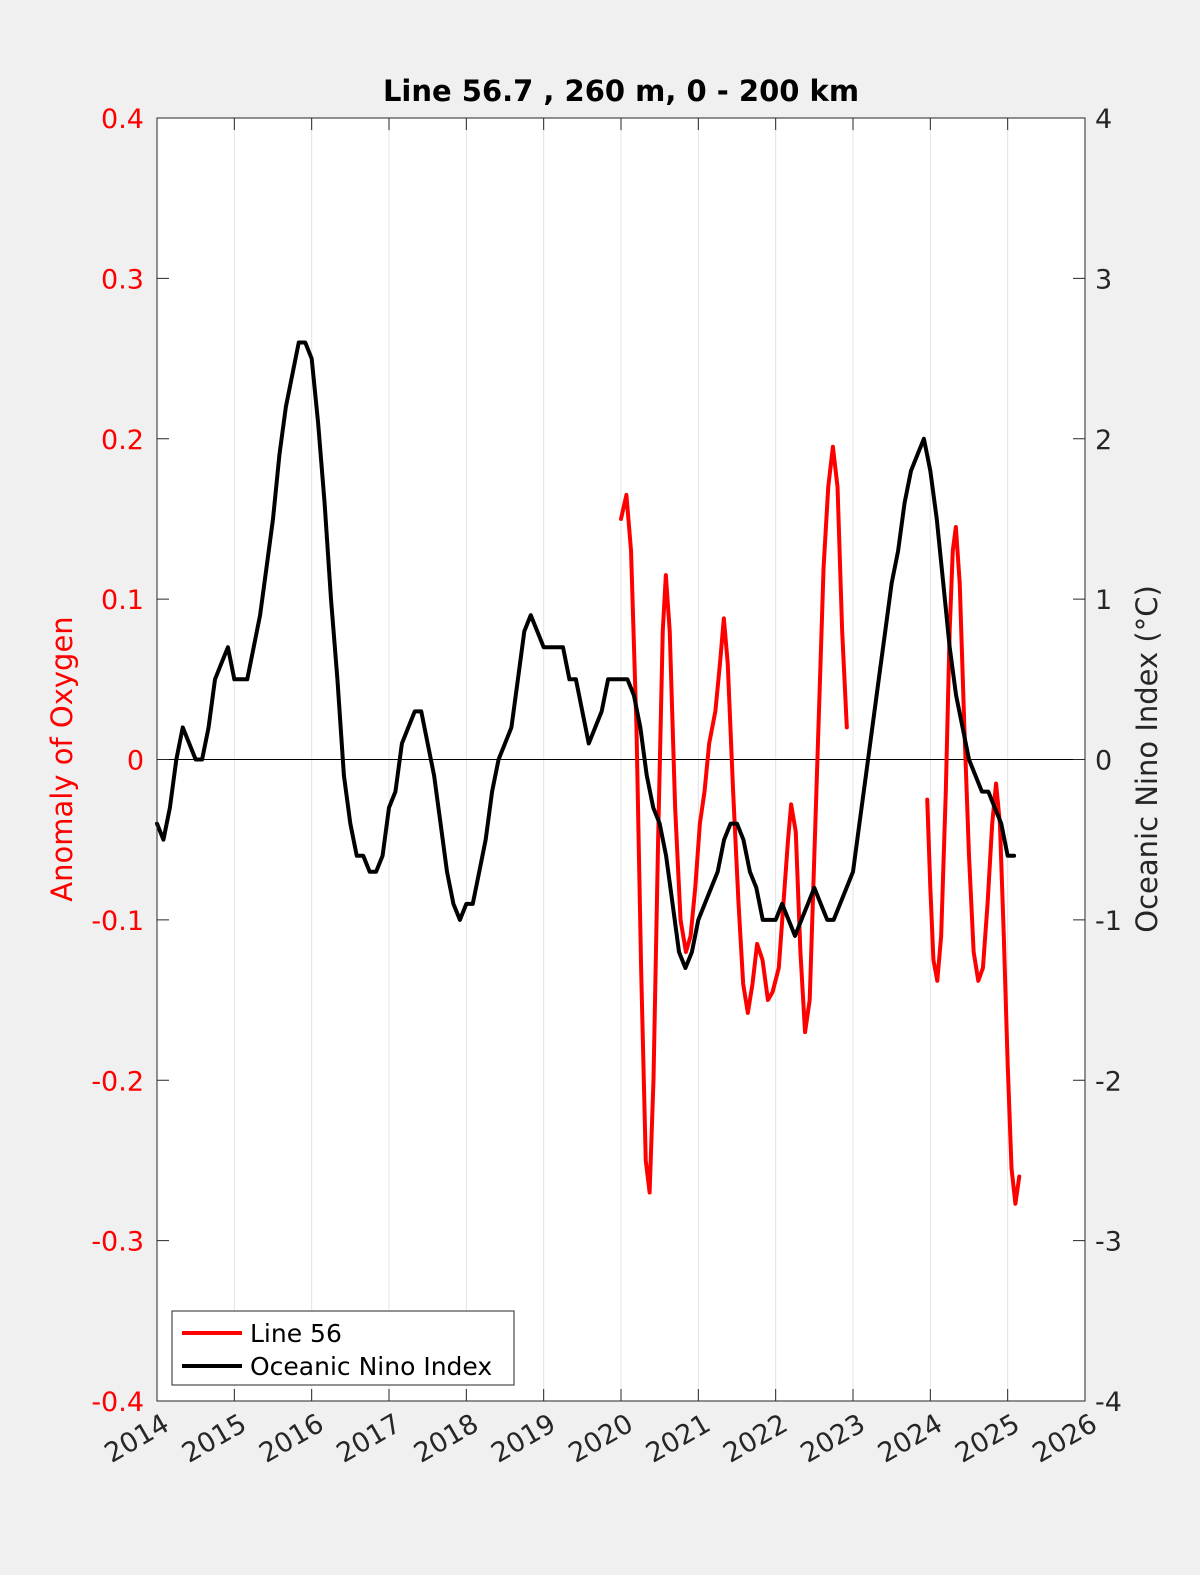 This screenshot has height=1575, width=1200. Describe the element at coordinates (135, 761) in the screenshot. I see `y-left-tick-label: 0` at that location.